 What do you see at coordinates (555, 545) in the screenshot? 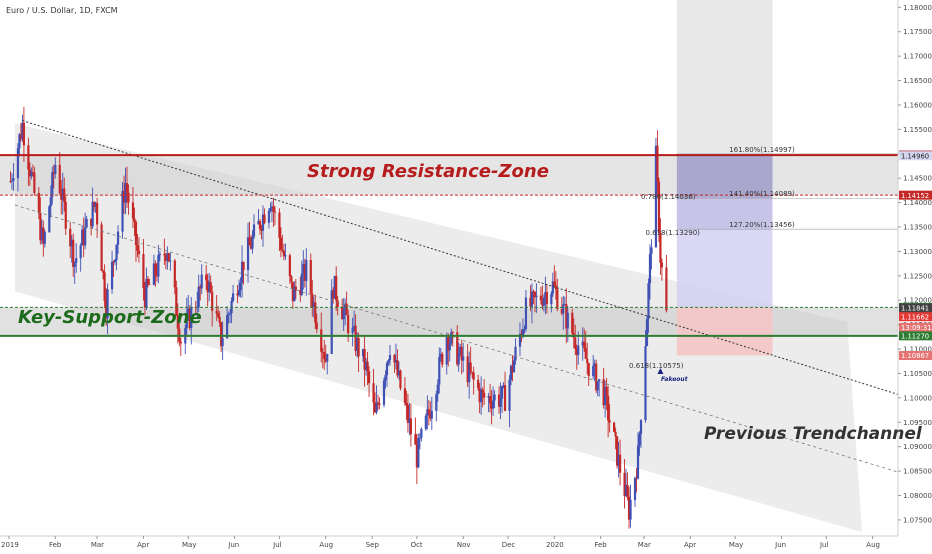
I see `time-tick-label-12: 2020` at bounding box center [555, 545].